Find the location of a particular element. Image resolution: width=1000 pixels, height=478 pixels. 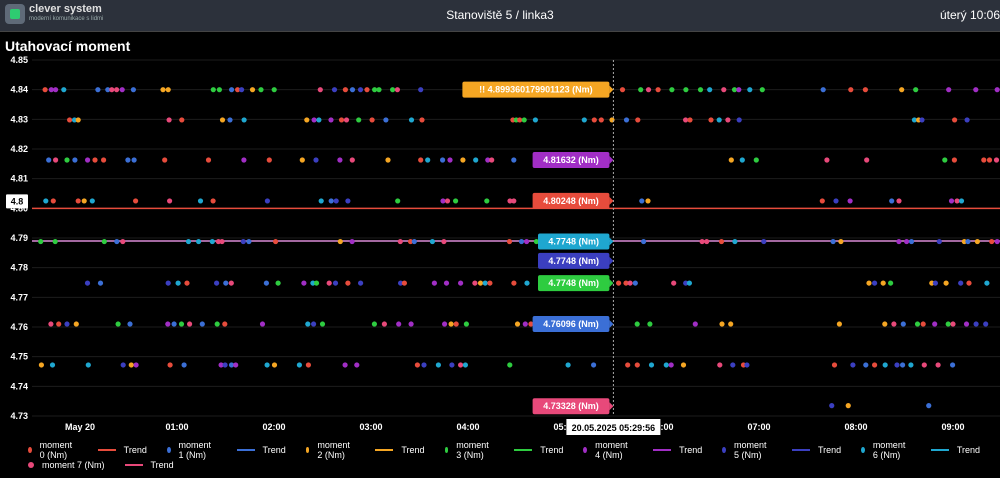

tooltip-box is located at coordinates (571, 159).